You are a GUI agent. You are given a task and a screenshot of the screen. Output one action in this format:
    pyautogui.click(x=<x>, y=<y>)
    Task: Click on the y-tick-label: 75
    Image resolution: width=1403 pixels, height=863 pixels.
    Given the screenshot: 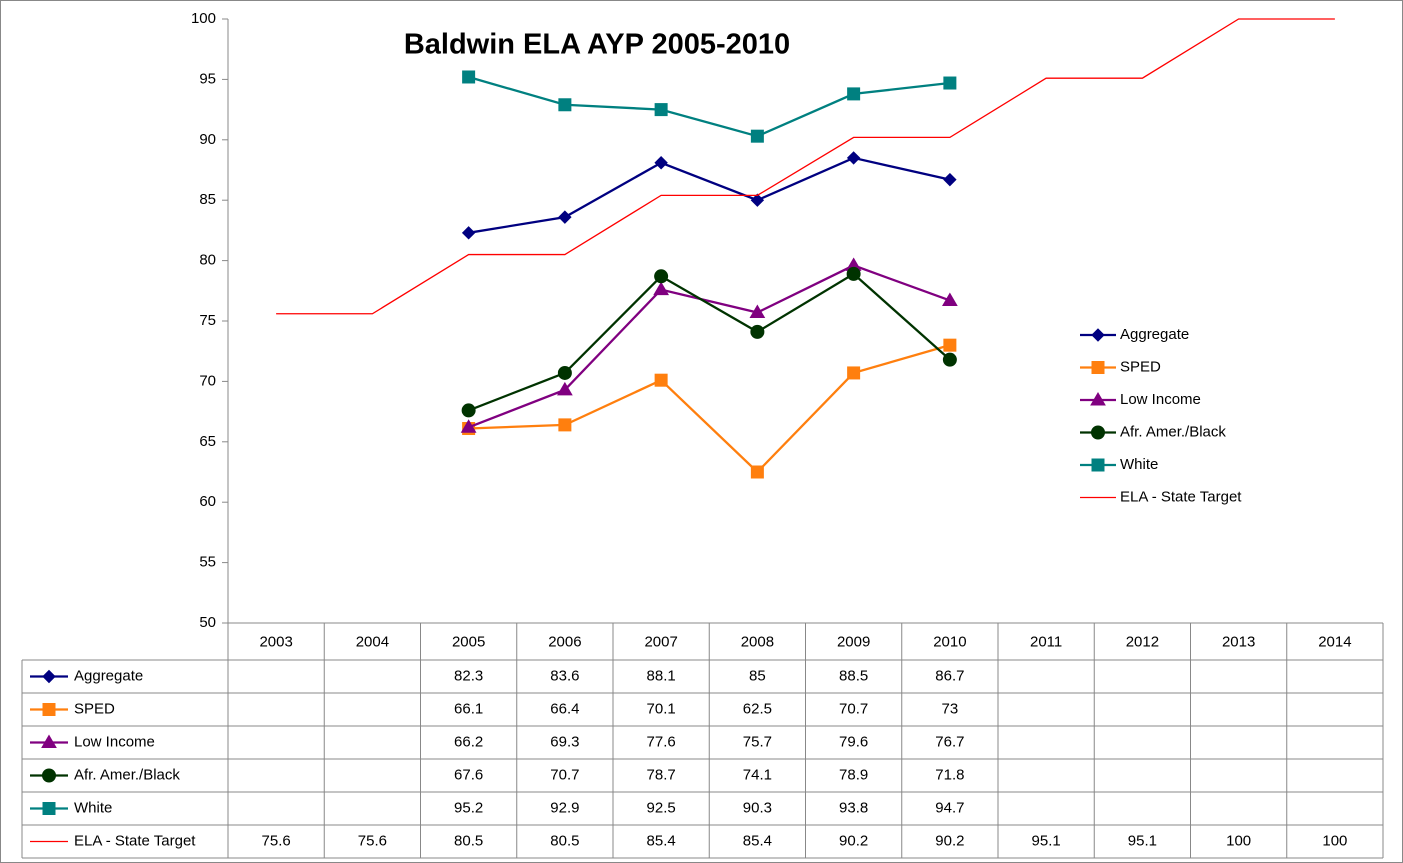 What is the action you would take?
    pyautogui.click(x=207, y=320)
    